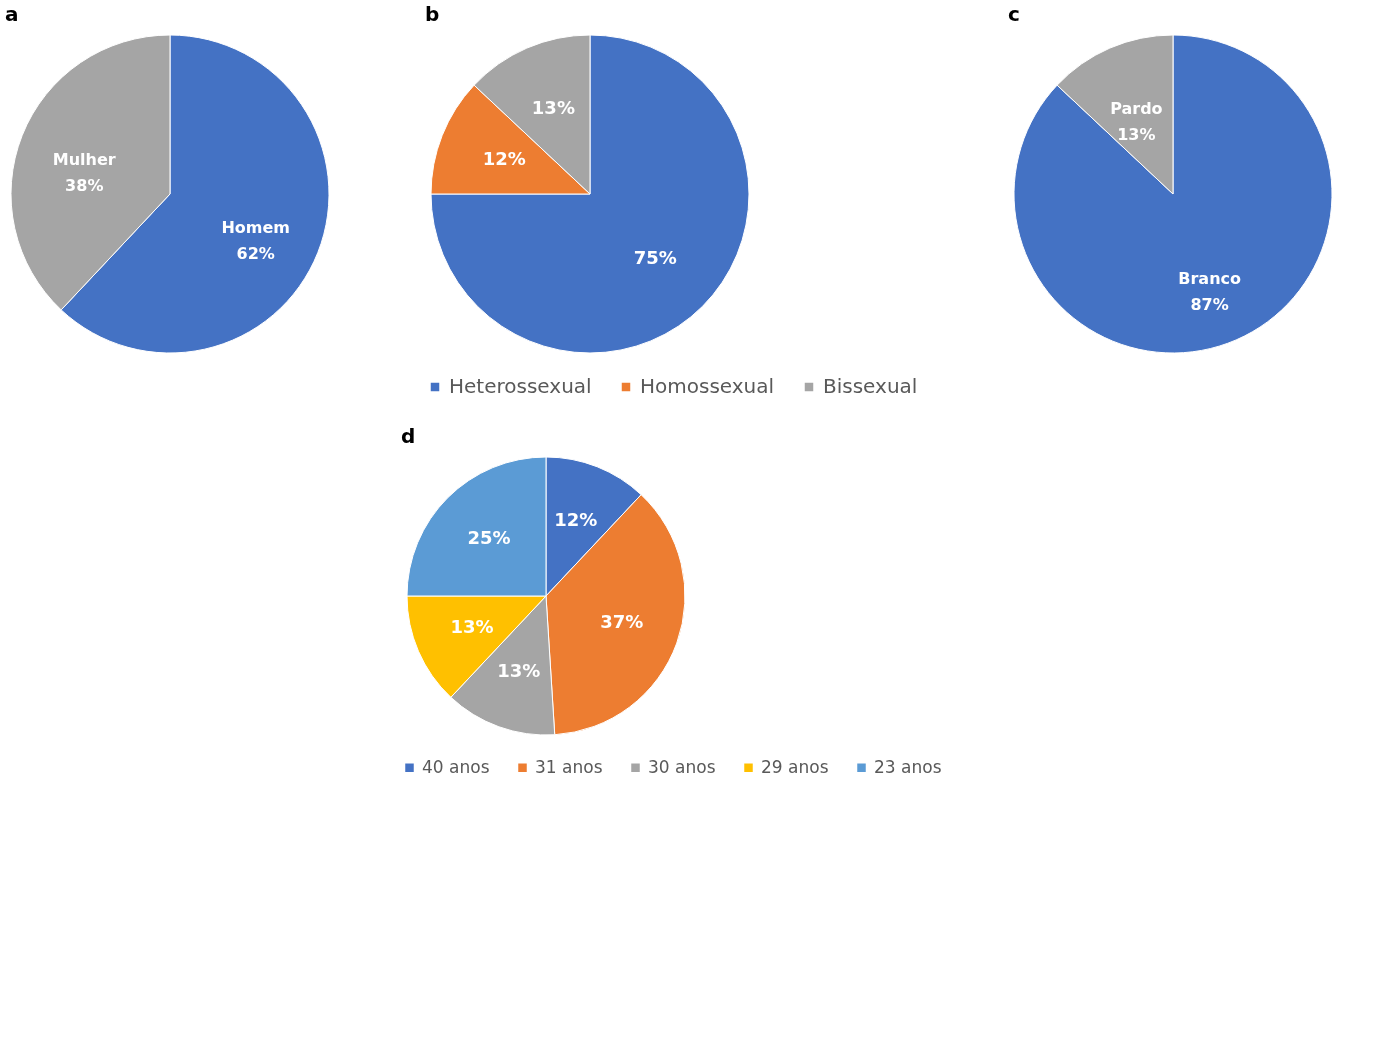 This screenshot has height=1037, width=1396. What do you see at coordinates (1014, 14) in the screenshot?
I see `chart-title: c` at bounding box center [1014, 14].